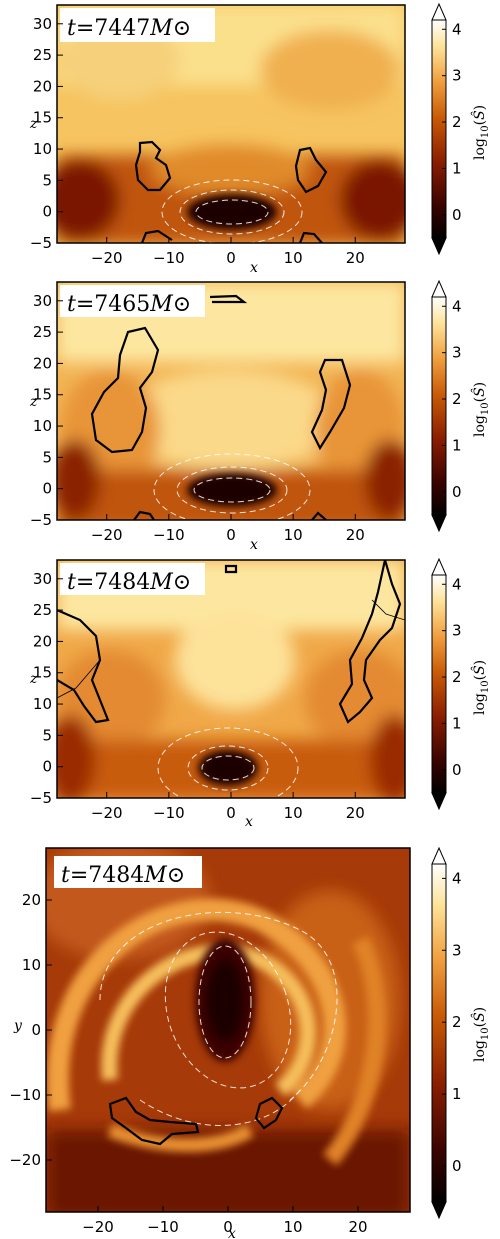 Image resolution: width=500 pixels, height=1239 pixels. What do you see at coordinates (480, 132) in the screenshot?
I see `panel-1-colorbar-label: log10(Ŝ)` at bounding box center [480, 132].